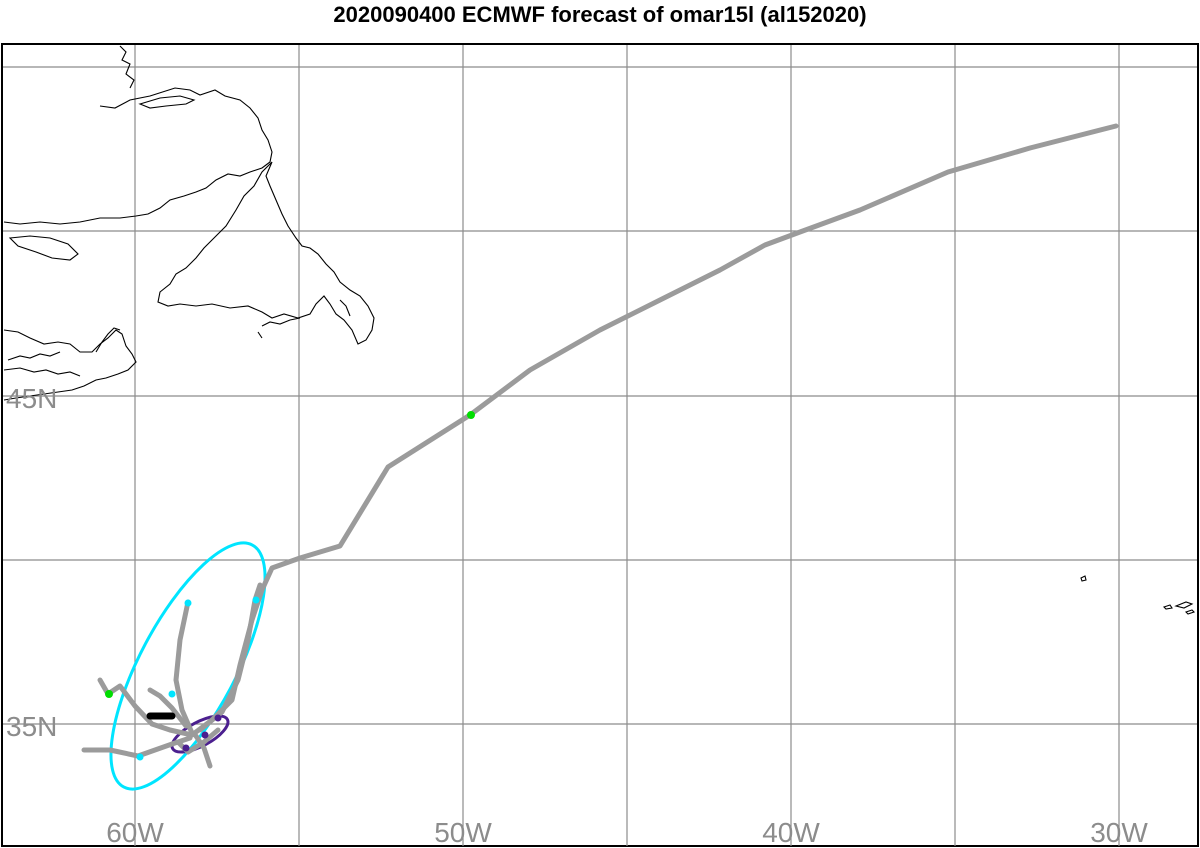 Image resolution: width=1200 pixels, height=848 pixels. What do you see at coordinates (137, 747) in the screenshot?
I see `track-southwest` at bounding box center [137, 747].